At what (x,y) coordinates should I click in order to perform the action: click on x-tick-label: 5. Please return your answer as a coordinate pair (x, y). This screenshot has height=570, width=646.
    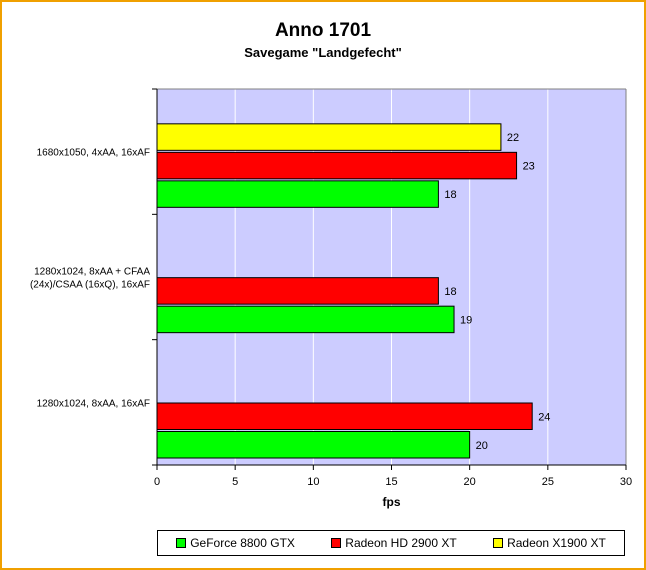
    Looking at the image, I should click on (235, 482).